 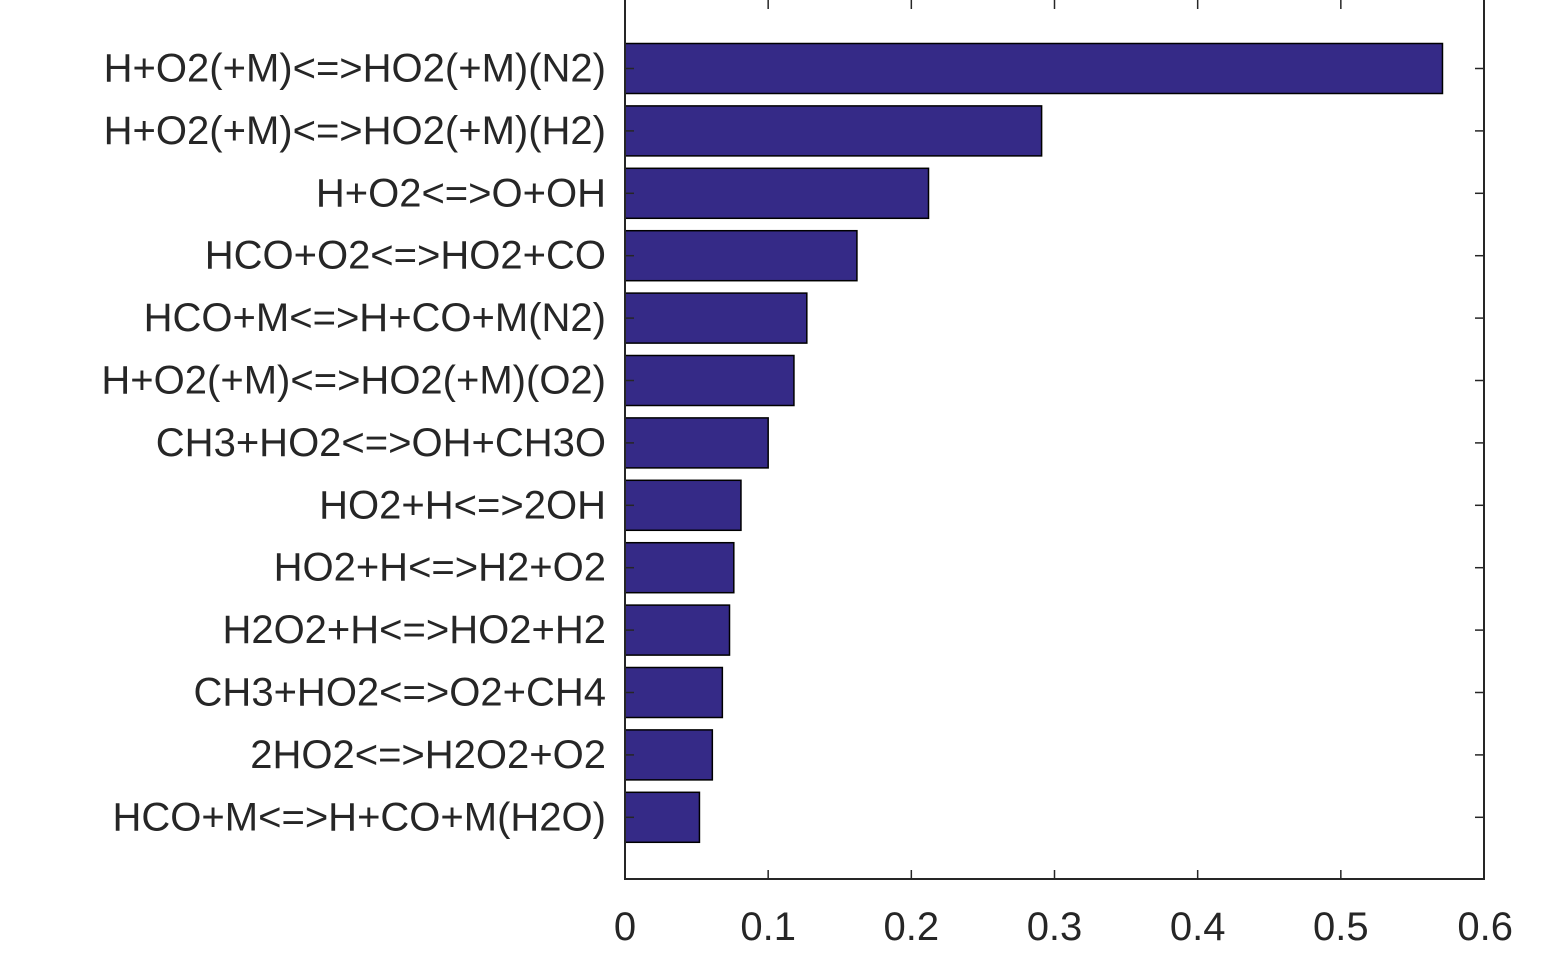 I want to click on x-tick-label: 0.6, so click(x=1485, y=927).